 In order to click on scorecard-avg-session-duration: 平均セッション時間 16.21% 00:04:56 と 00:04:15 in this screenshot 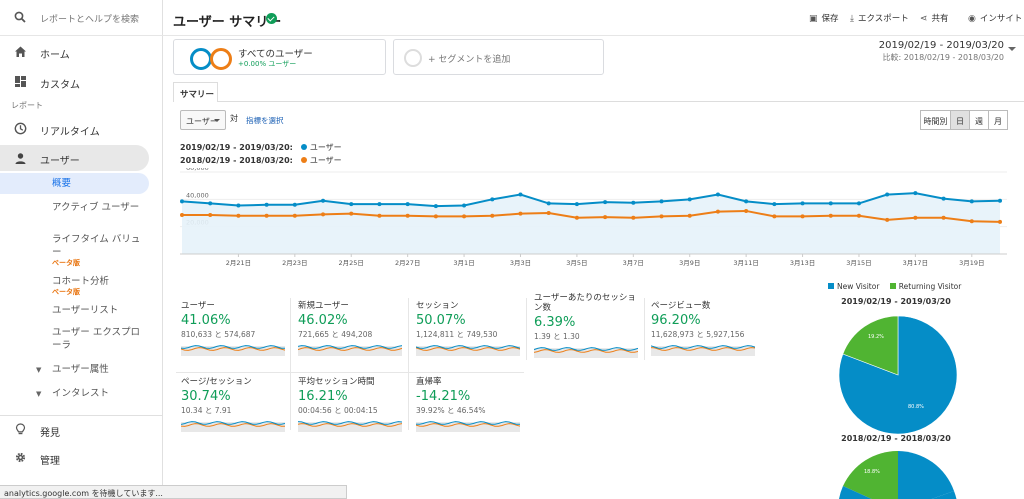, I will do `click(352, 404)`.